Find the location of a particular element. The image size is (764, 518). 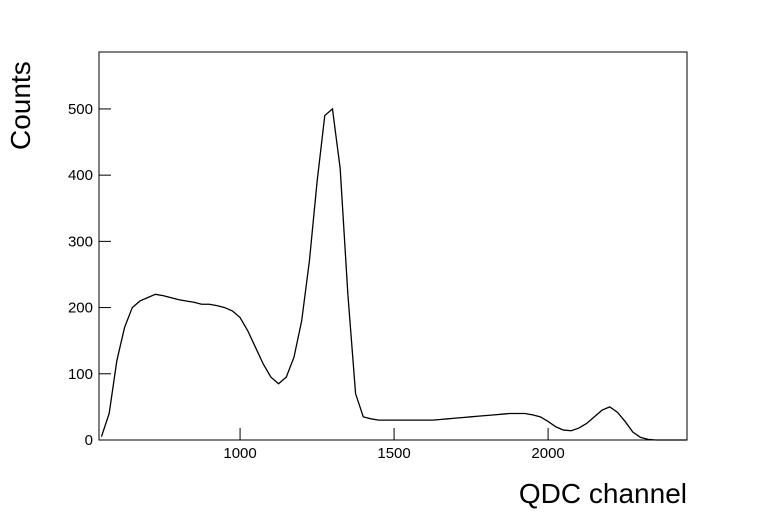

x-tick-label: 2000 is located at coordinates (547, 453).